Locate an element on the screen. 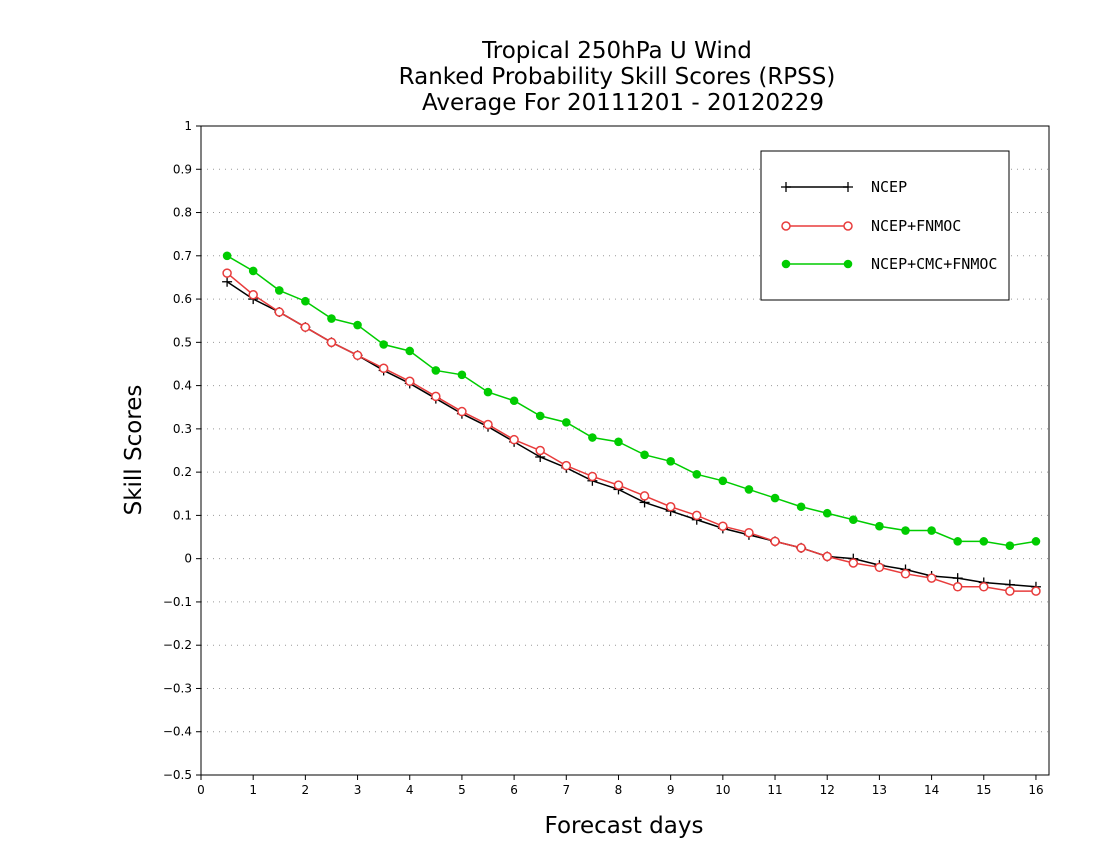 This screenshot has width=1100, height=850. x-tick-label: 0 is located at coordinates (201, 790).